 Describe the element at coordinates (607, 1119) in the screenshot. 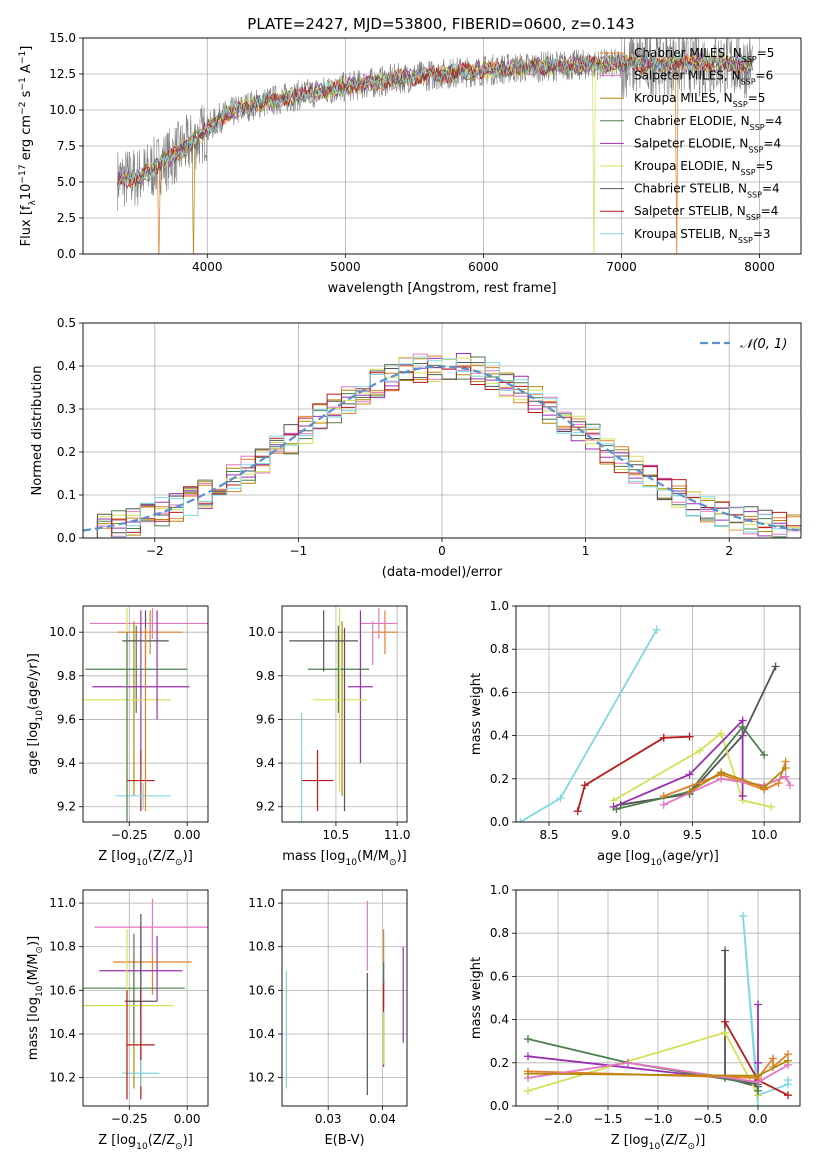

I see `x-tick-label: −1.5` at that location.